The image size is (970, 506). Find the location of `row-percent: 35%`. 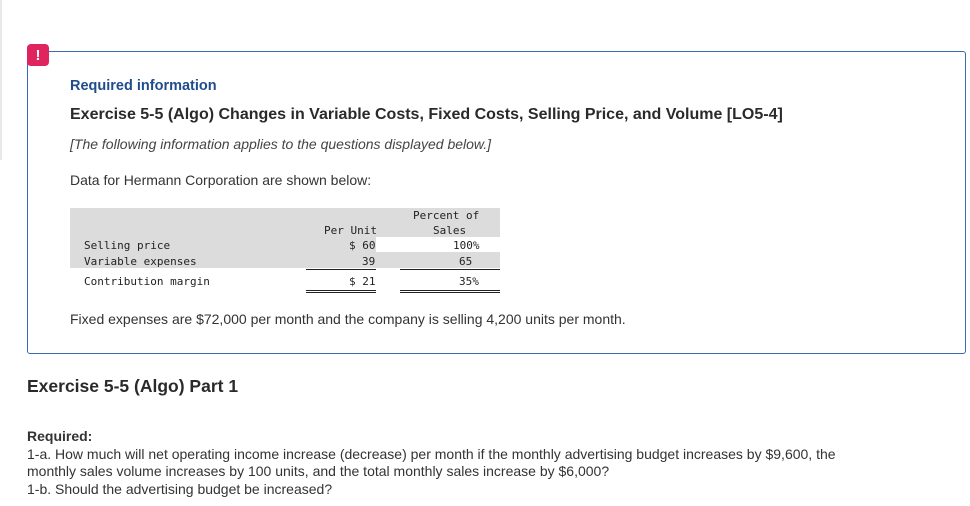

row-percent: 35% is located at coordinates (469, 281).